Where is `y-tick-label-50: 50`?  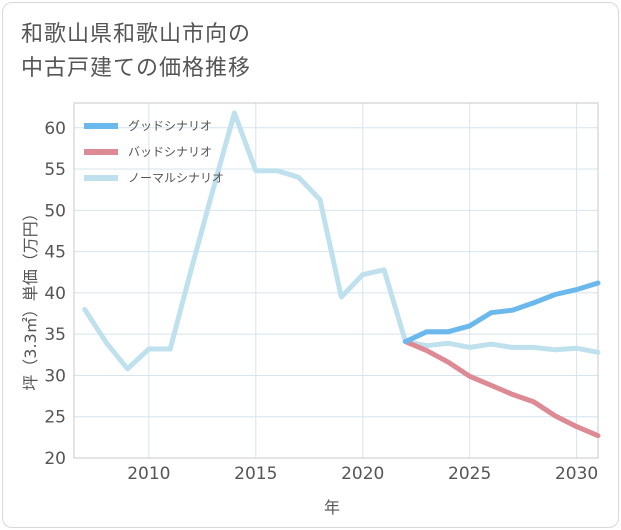 y-tick-label-50: 50 is located at coordinates (55, 211).